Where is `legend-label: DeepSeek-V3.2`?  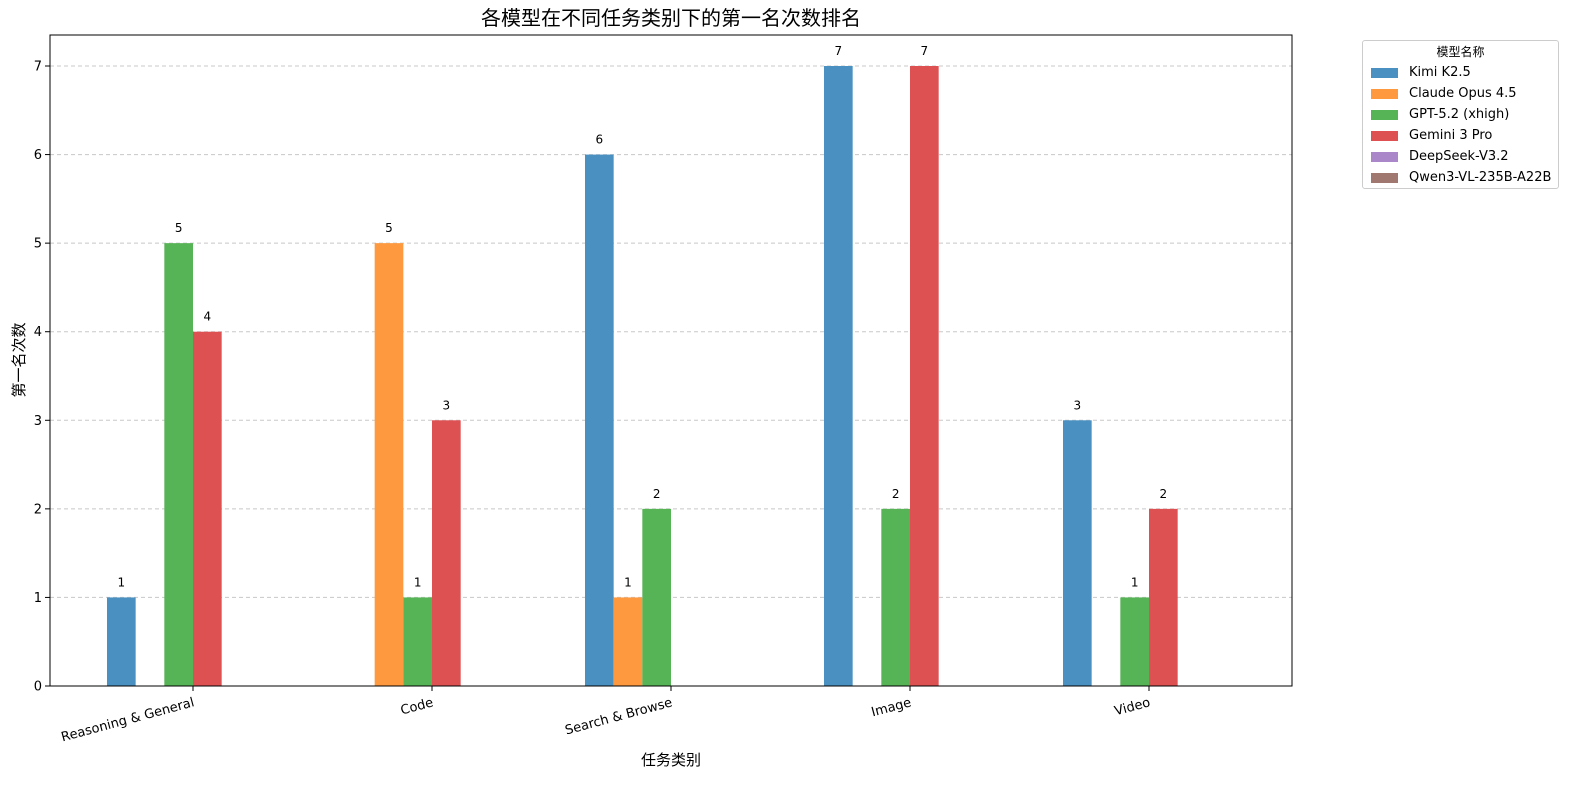
legend-label: DeepSeek-V3.2 is located at coordinates (1459, 156).